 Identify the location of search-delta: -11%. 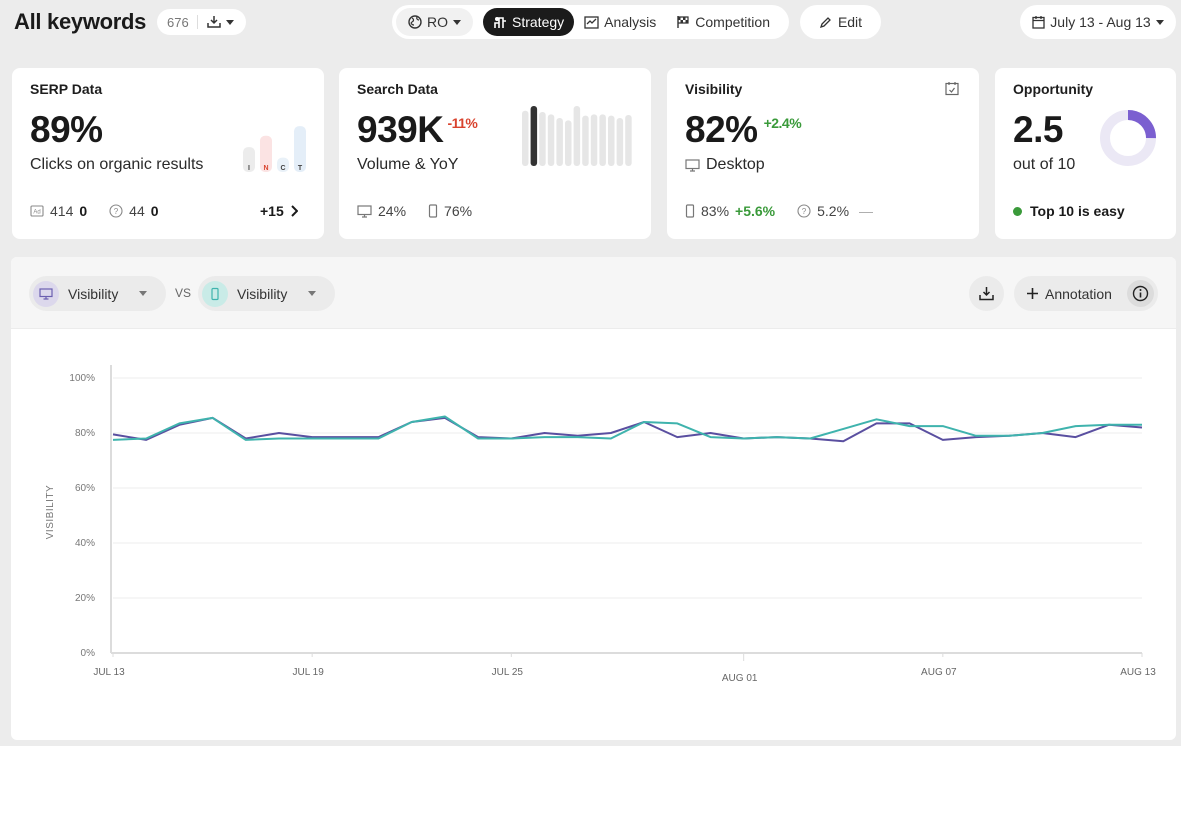
(462, 123).